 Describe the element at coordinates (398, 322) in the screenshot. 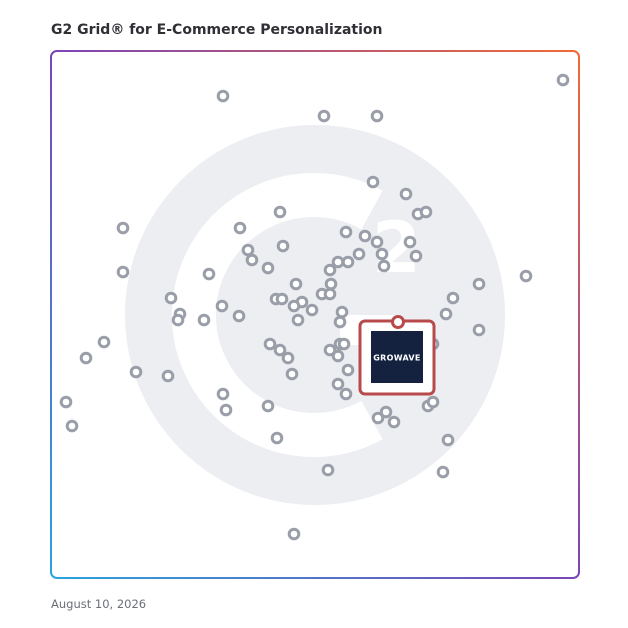

I see `highlight-dot` at that location.